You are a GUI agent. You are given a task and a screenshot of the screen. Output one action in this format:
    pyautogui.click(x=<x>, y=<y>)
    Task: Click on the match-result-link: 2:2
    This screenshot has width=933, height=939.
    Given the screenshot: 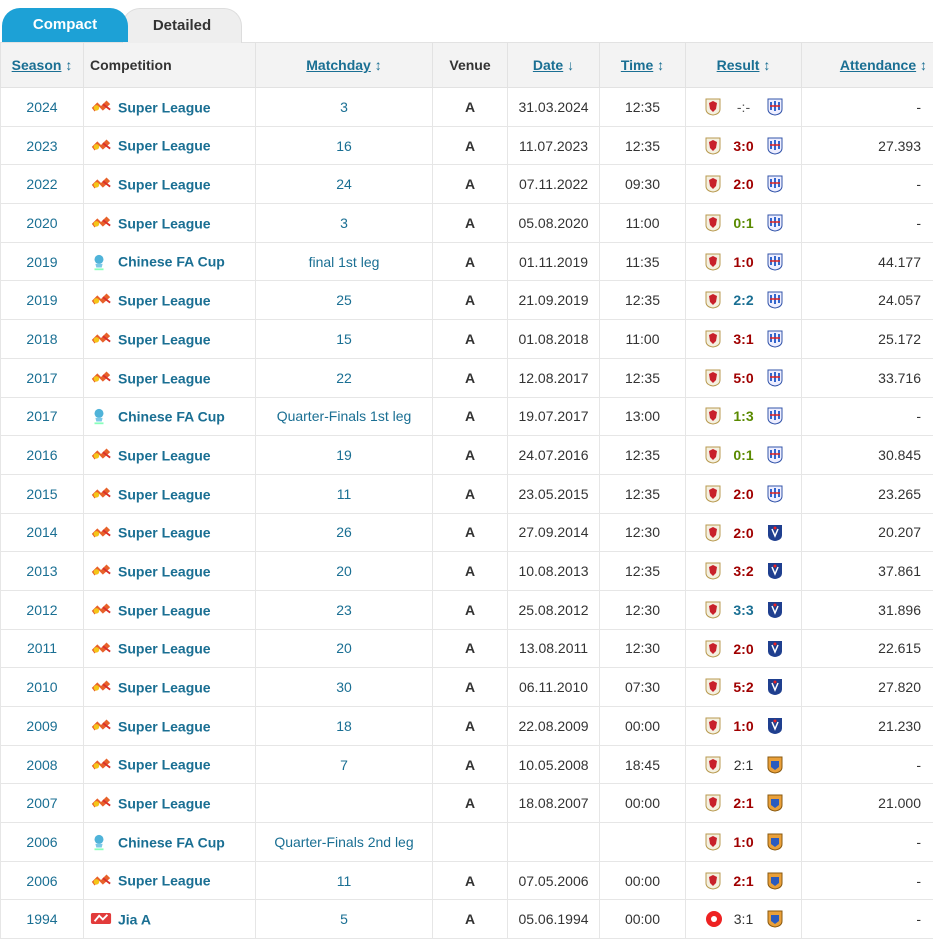 What is the action you would take?
    pyautogui.click(x=744, y=300)
    